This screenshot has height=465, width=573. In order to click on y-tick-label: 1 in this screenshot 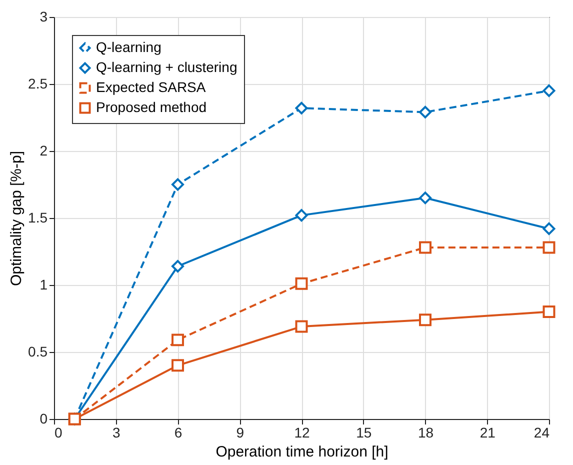, I will do `click(44, 284)`.